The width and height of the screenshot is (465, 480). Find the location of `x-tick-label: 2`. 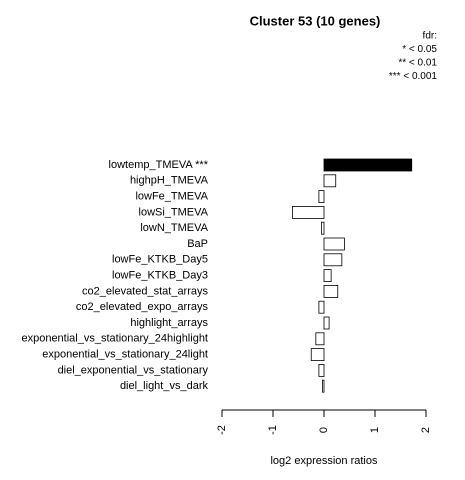

x-tick-label: 2 is located at coordinates (426, 430).